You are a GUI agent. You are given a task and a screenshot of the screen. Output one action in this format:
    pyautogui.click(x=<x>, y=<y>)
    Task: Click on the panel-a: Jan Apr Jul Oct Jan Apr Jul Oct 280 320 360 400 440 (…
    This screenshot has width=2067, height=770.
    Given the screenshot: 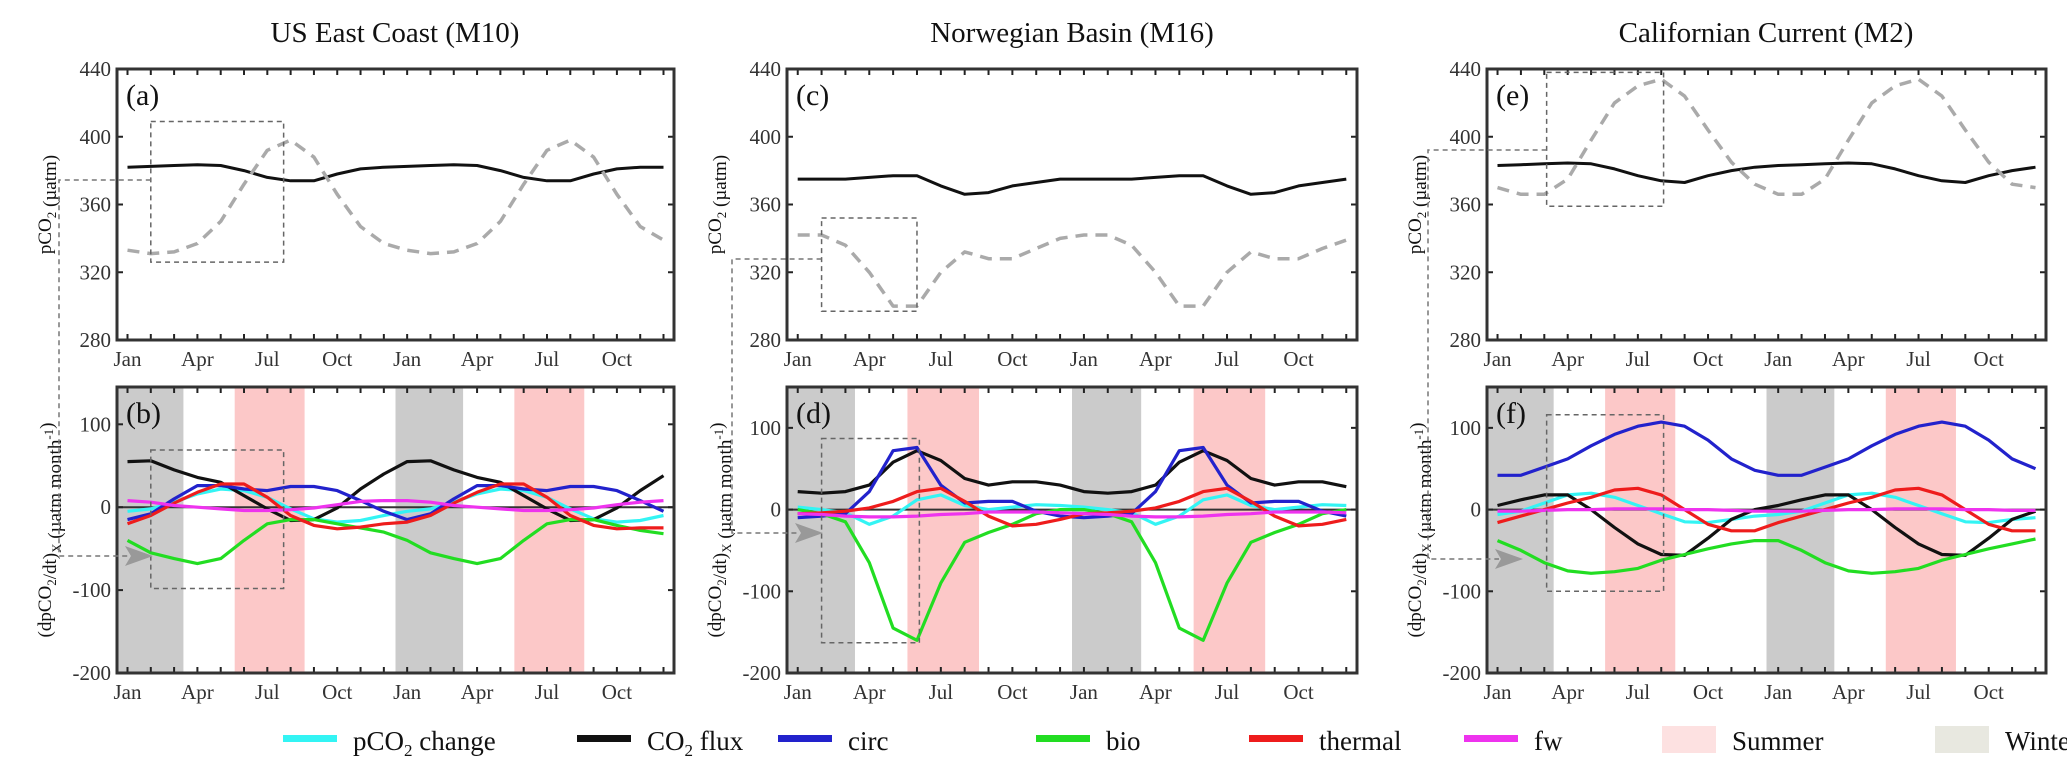 What is the action you would take?
    pyautogui.click(x=355, y=214)
    